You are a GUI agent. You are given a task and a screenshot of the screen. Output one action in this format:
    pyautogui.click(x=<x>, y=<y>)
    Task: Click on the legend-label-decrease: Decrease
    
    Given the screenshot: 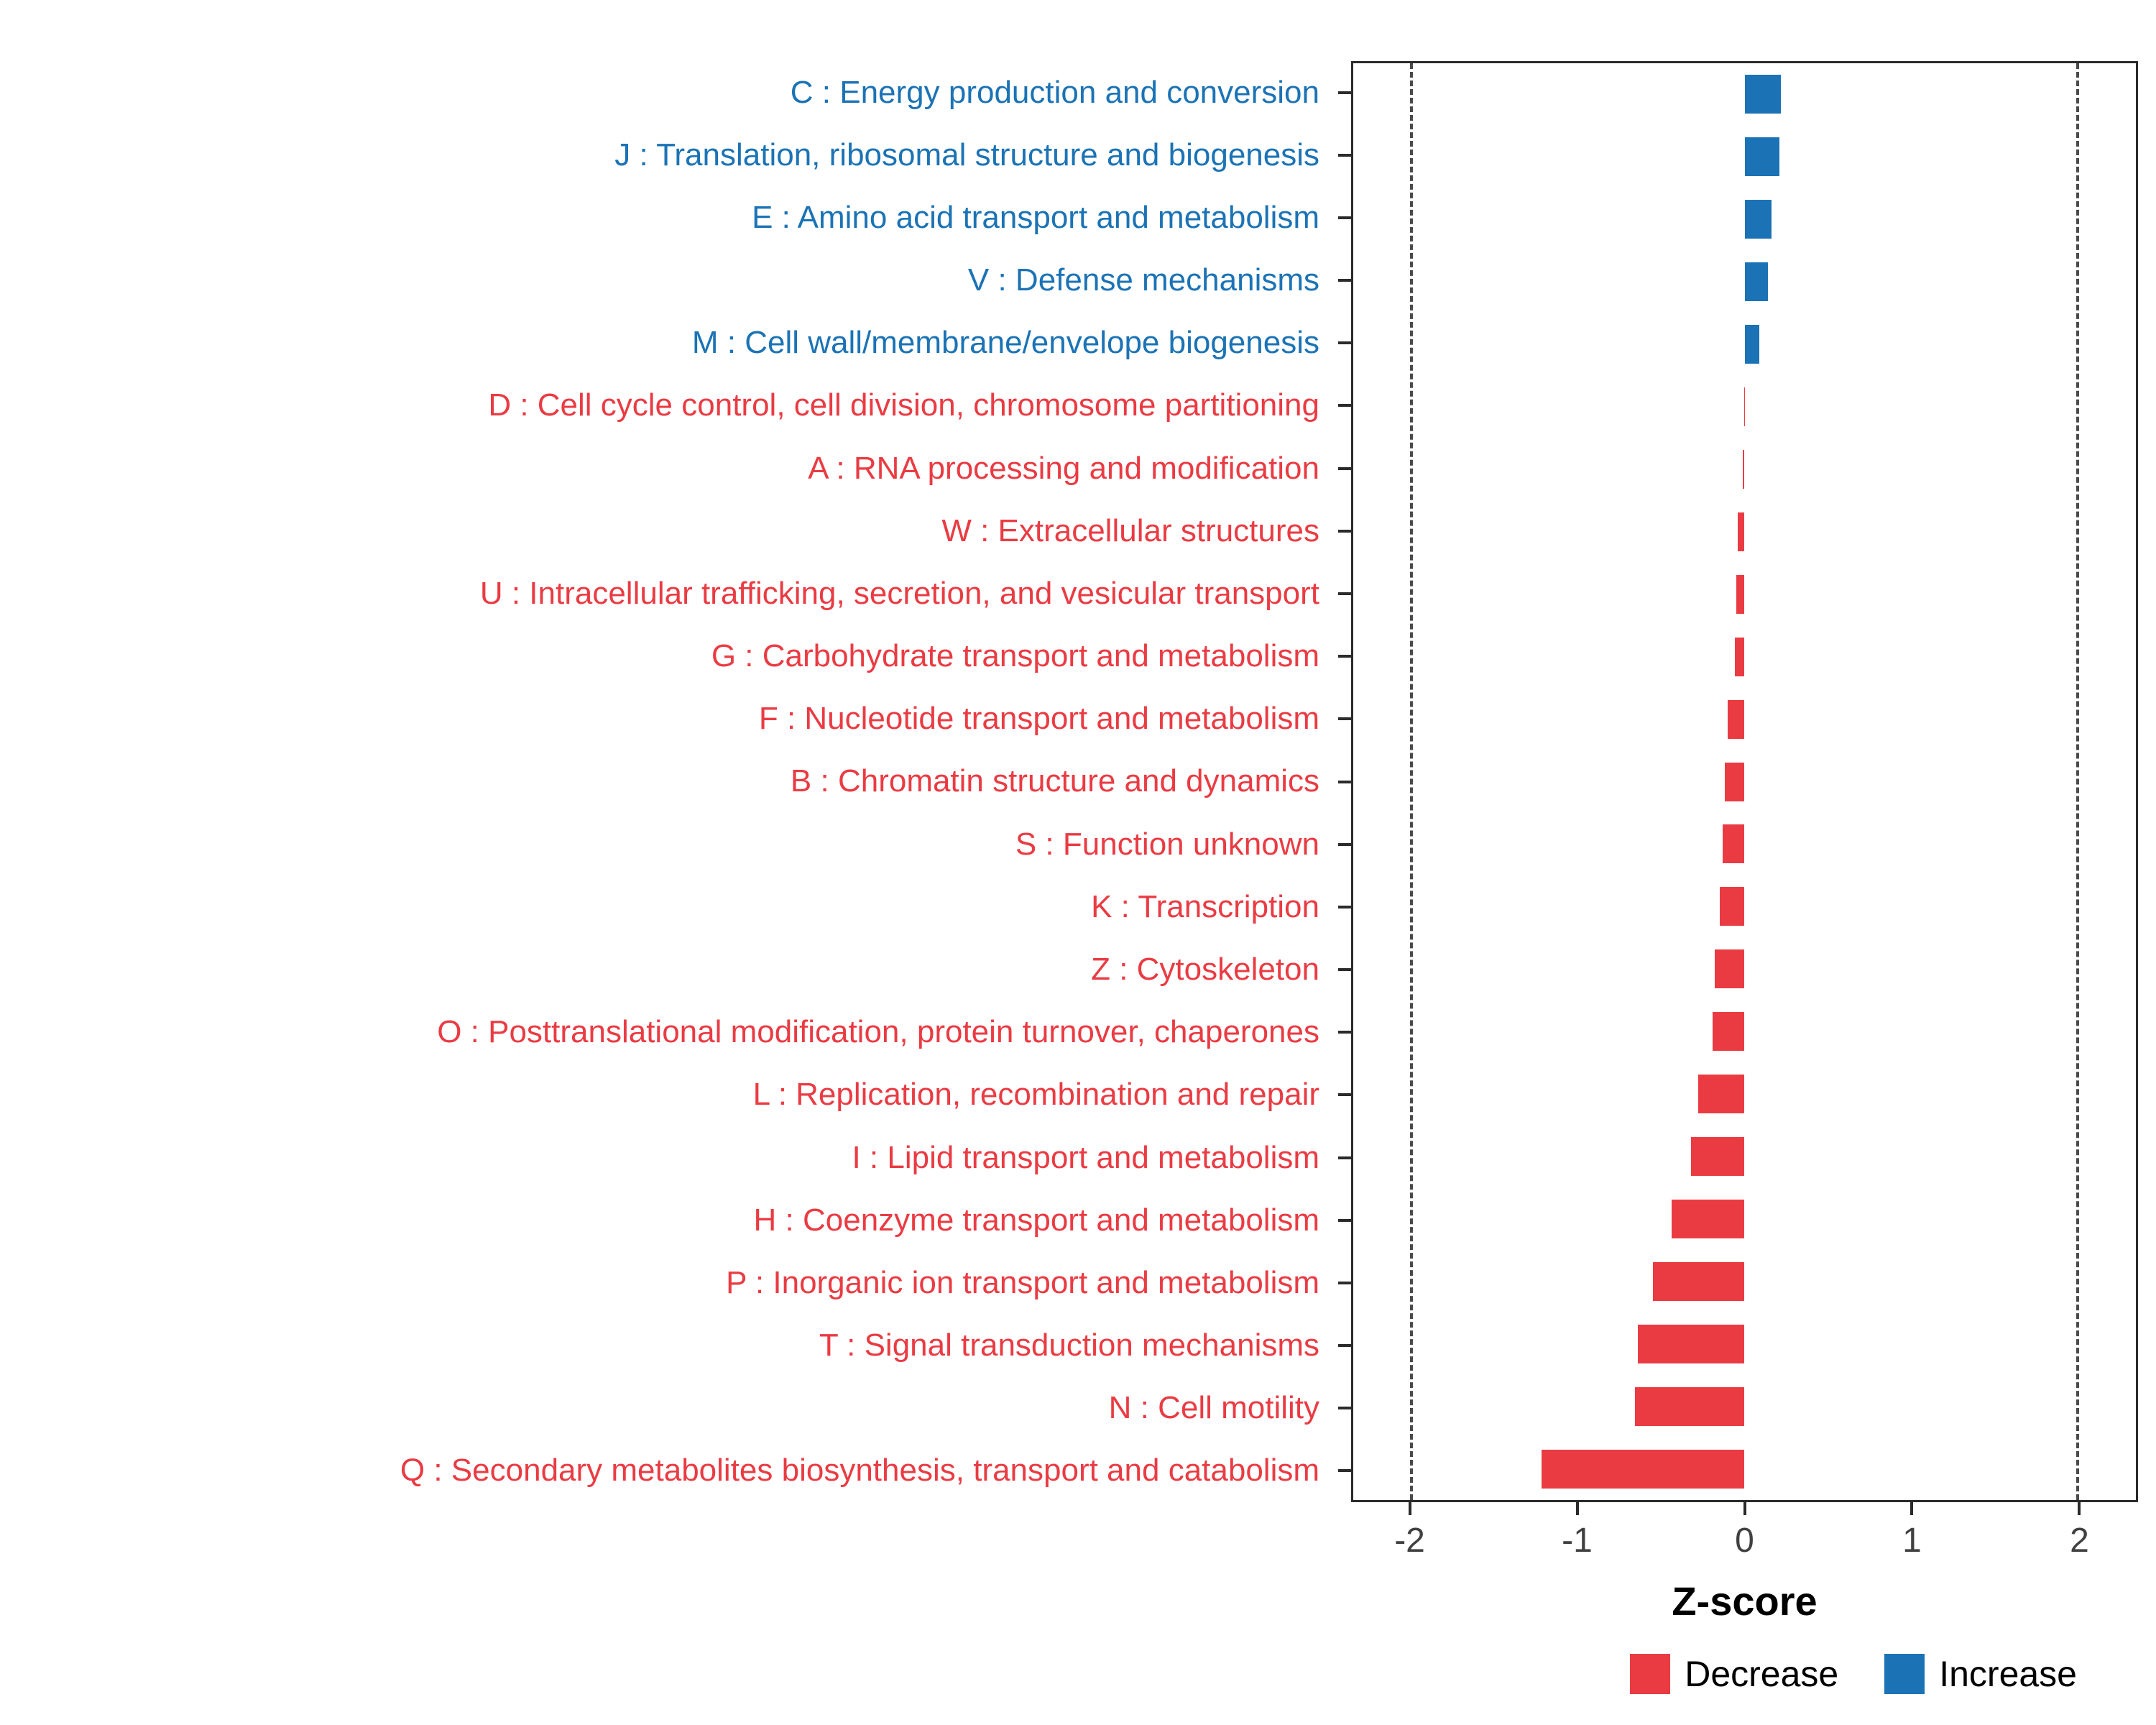 What is the action you would take?
    pyautogui.click(x=1762, y=1674)
    